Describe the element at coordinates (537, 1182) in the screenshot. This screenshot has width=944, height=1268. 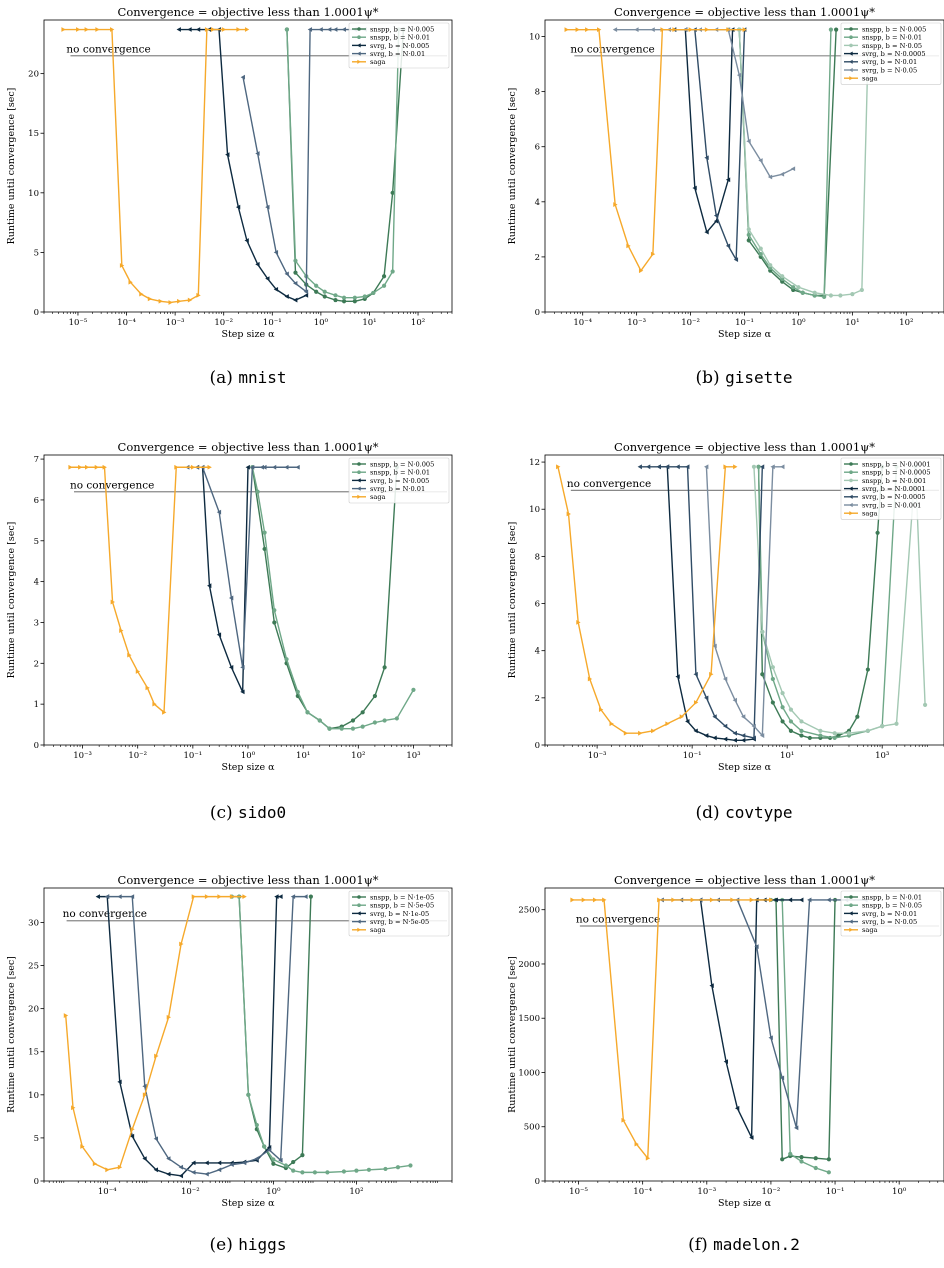
I see `y-tick-label: 0` at that location.